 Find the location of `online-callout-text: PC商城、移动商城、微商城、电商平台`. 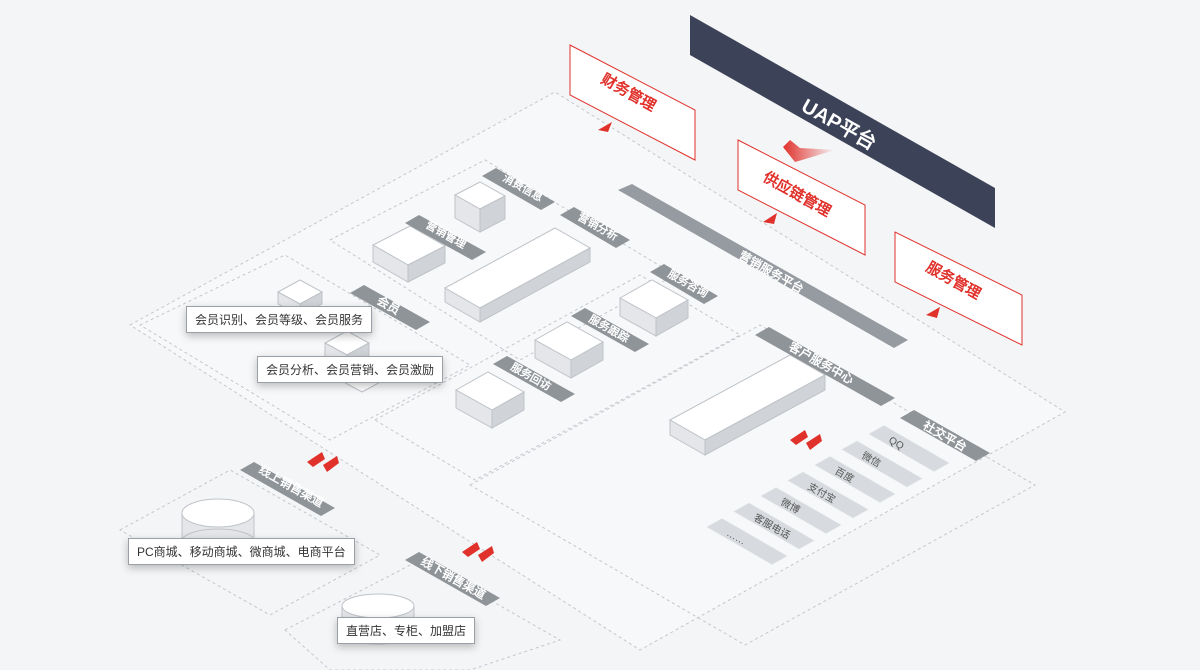

online-callout-text: PC商城、移动商城、微商城、电商平台 is located at coordinates (241, 552).